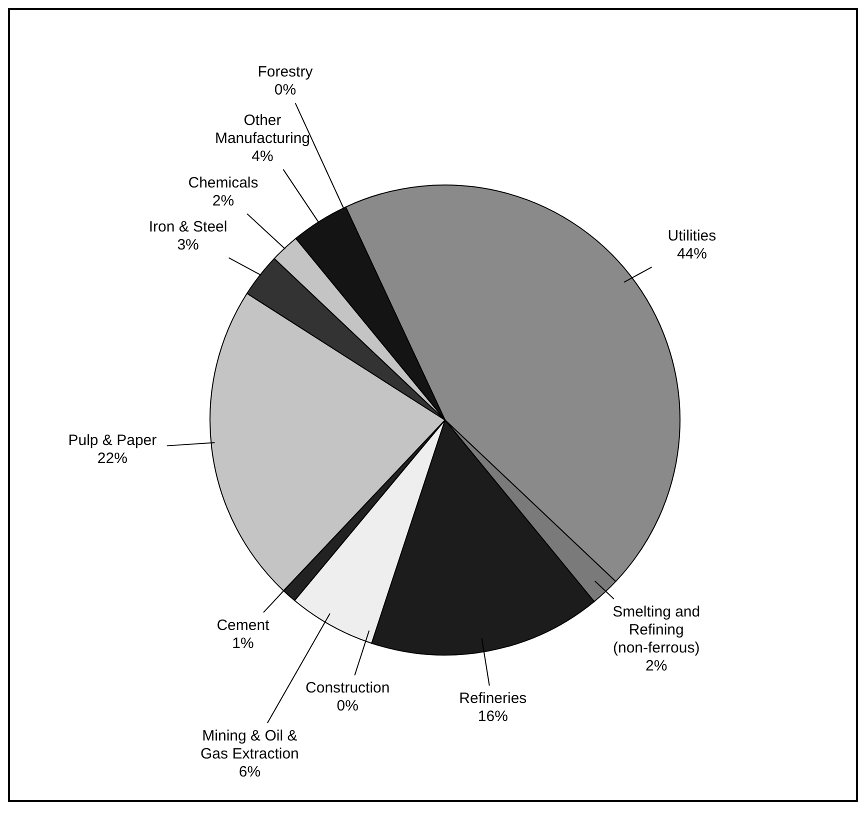 The image size is (868, 818). Describe the element at coordinates (188, 227) in the screenshot. I see `slice-label: Iron & Steel` at that location.